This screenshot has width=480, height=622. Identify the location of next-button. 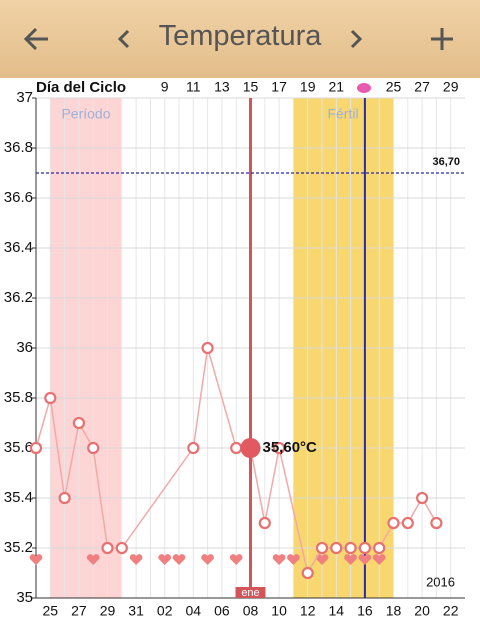
(356, 39).